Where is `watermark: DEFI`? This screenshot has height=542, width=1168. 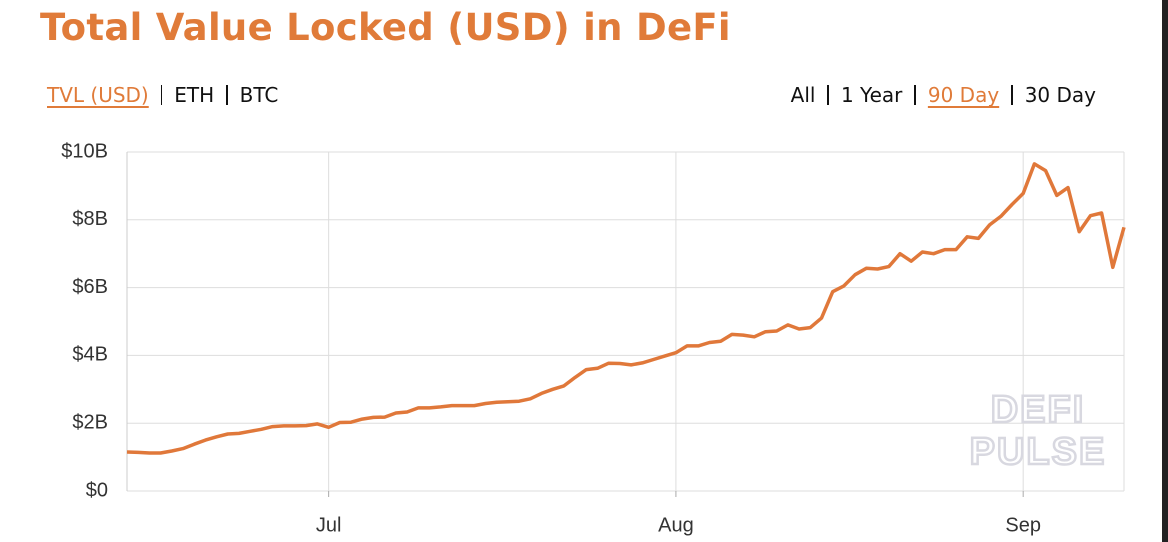
watermark: DEFI is located at coordinates (1038, 410).